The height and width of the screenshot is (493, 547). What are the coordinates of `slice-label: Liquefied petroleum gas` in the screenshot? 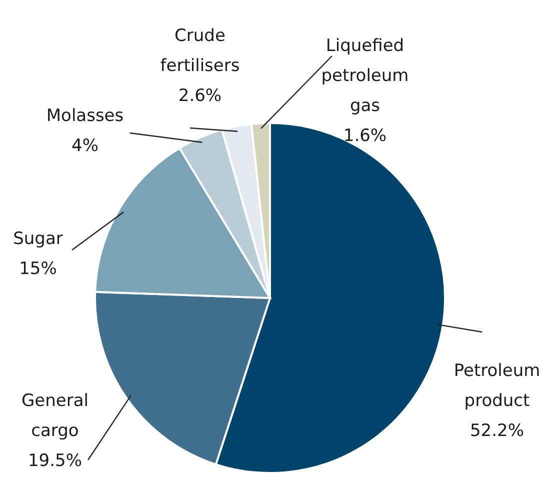 It's located at (365, 76).